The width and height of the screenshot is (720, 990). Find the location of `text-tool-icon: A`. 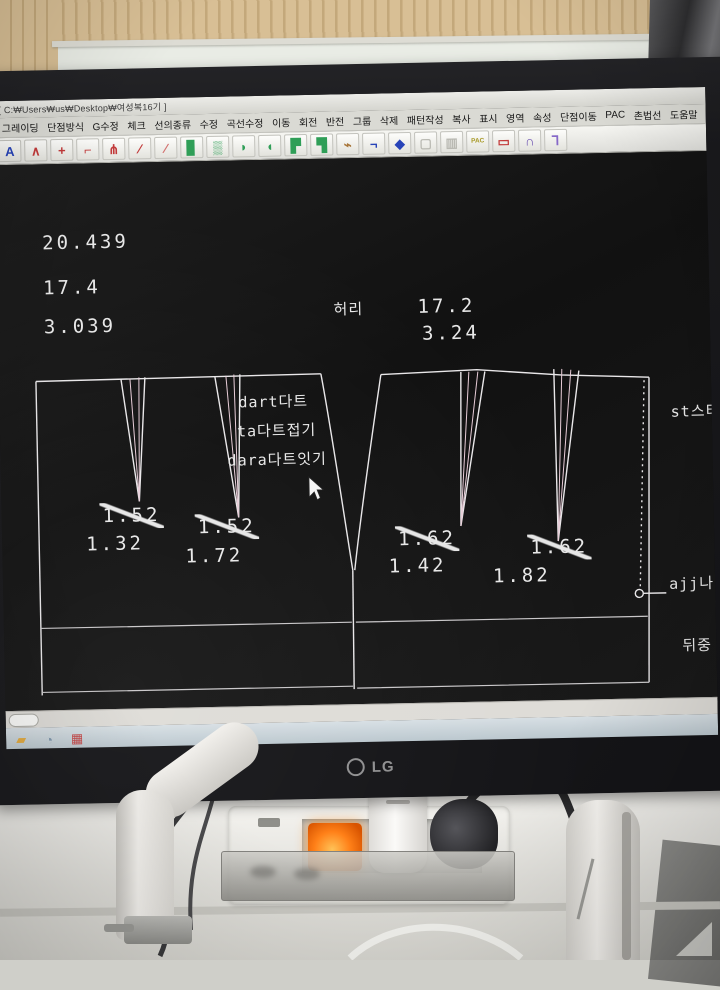

text-tool-icon: A is located at coordinates (11, 151).